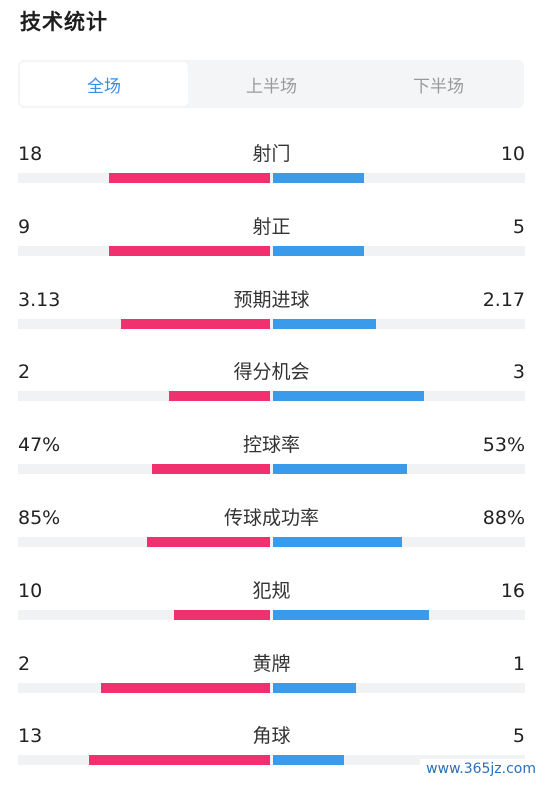 This screenshot has width=546, height=785. Describe the element at coordinates (30, 154) in the screenshot. I see `home-value: 18` at that location.